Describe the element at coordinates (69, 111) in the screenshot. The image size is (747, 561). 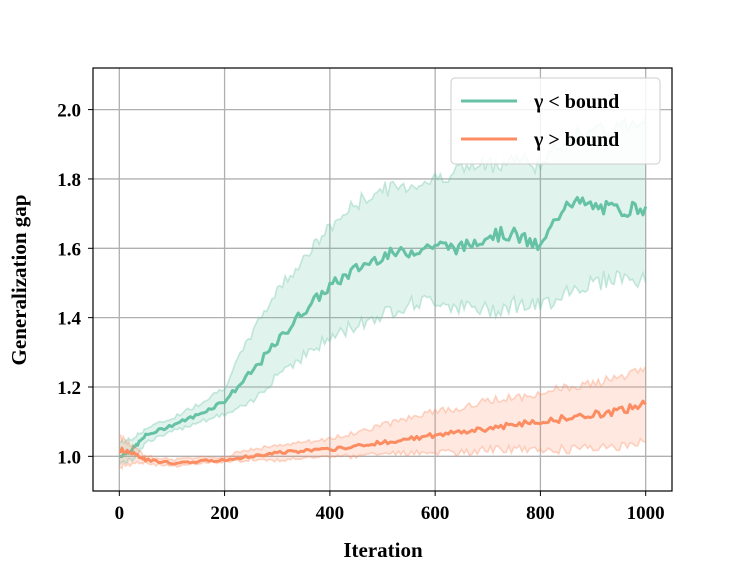
I see `y-tick-label: 2.0` at that location.